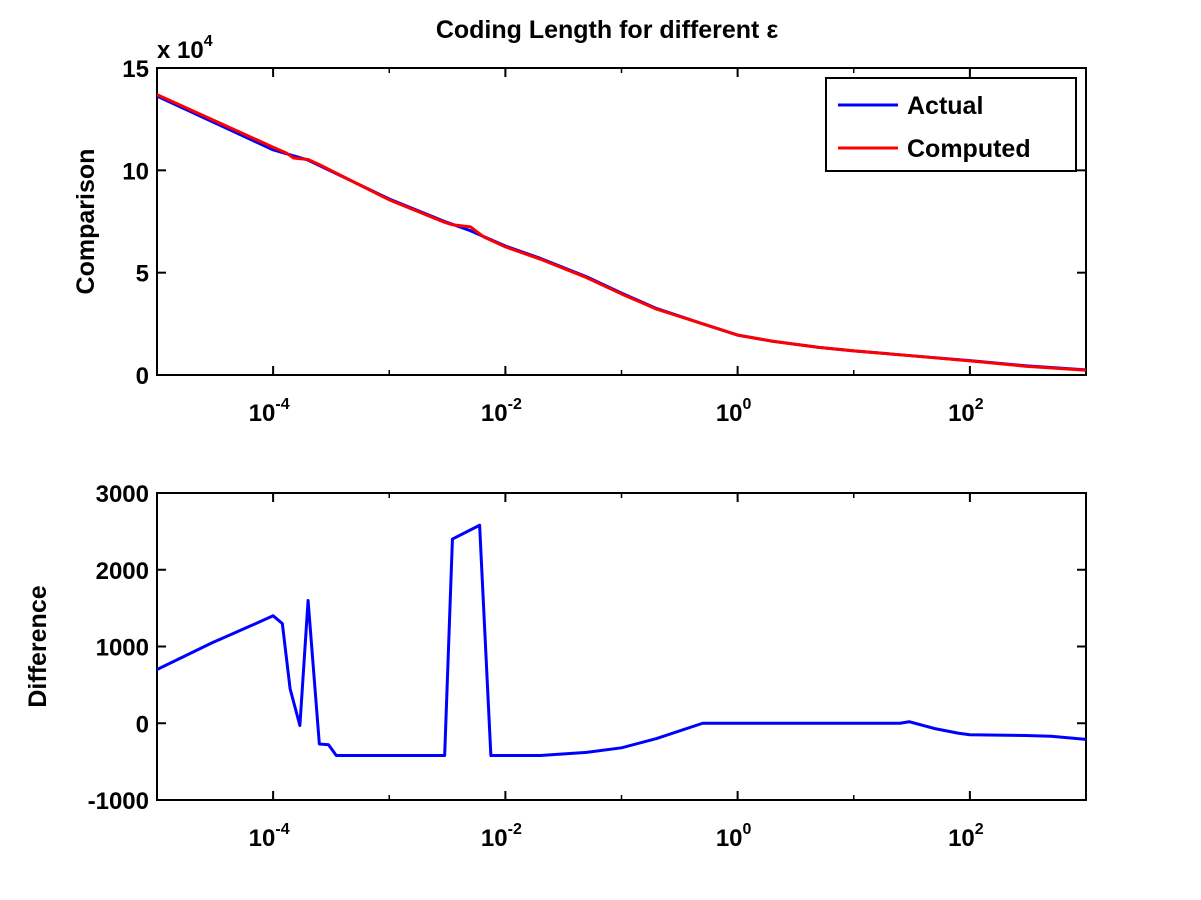 The height and width of the screenshot is (900, 1201). I want to click on legend-label-actual: Actual, so click(945, 106).